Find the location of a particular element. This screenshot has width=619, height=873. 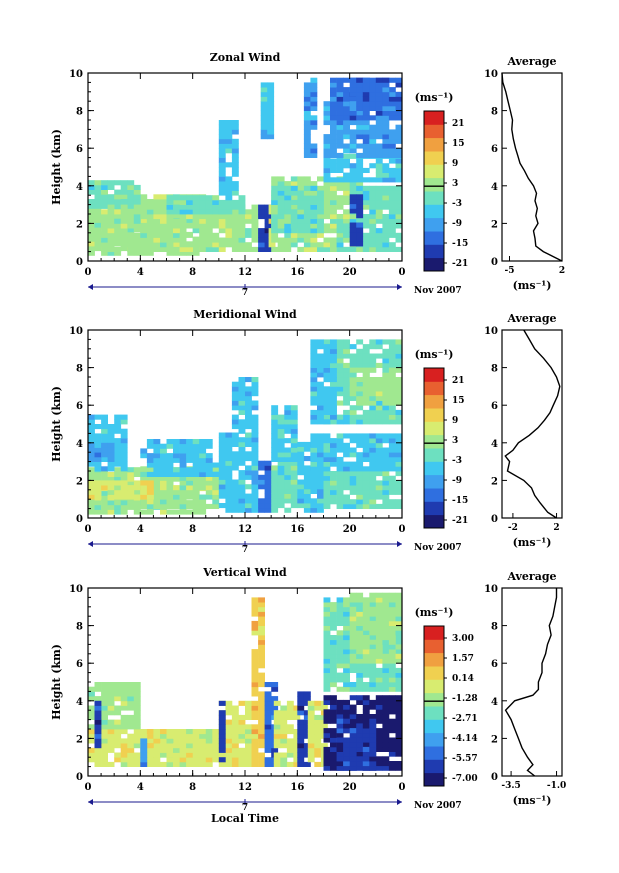

average-y-tick-label: 2 is located at coordinates (494, 481).